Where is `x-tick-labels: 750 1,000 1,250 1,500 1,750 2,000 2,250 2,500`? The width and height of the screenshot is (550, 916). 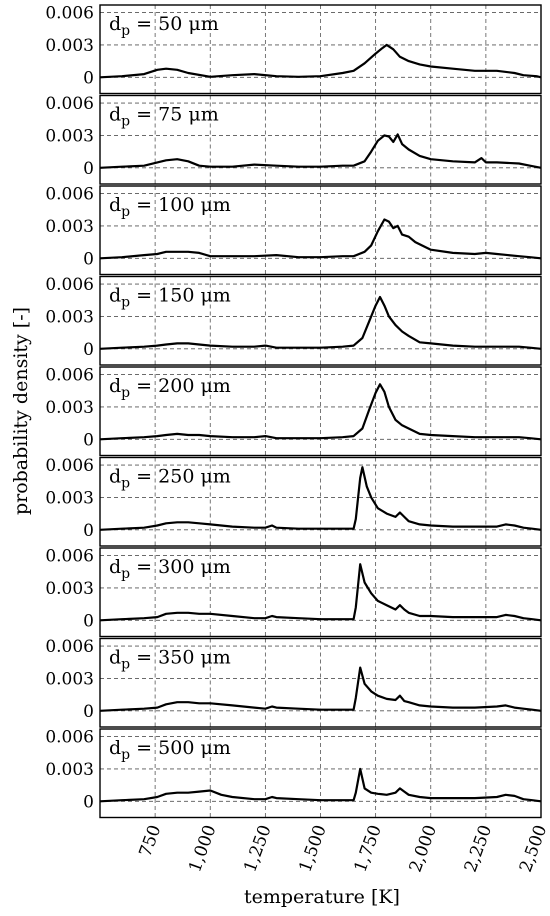
x-tick-labels: 750 1,000 1,250 1,500 1,750 2,000 2,250 2,500 is located at coordinates (343, 848).